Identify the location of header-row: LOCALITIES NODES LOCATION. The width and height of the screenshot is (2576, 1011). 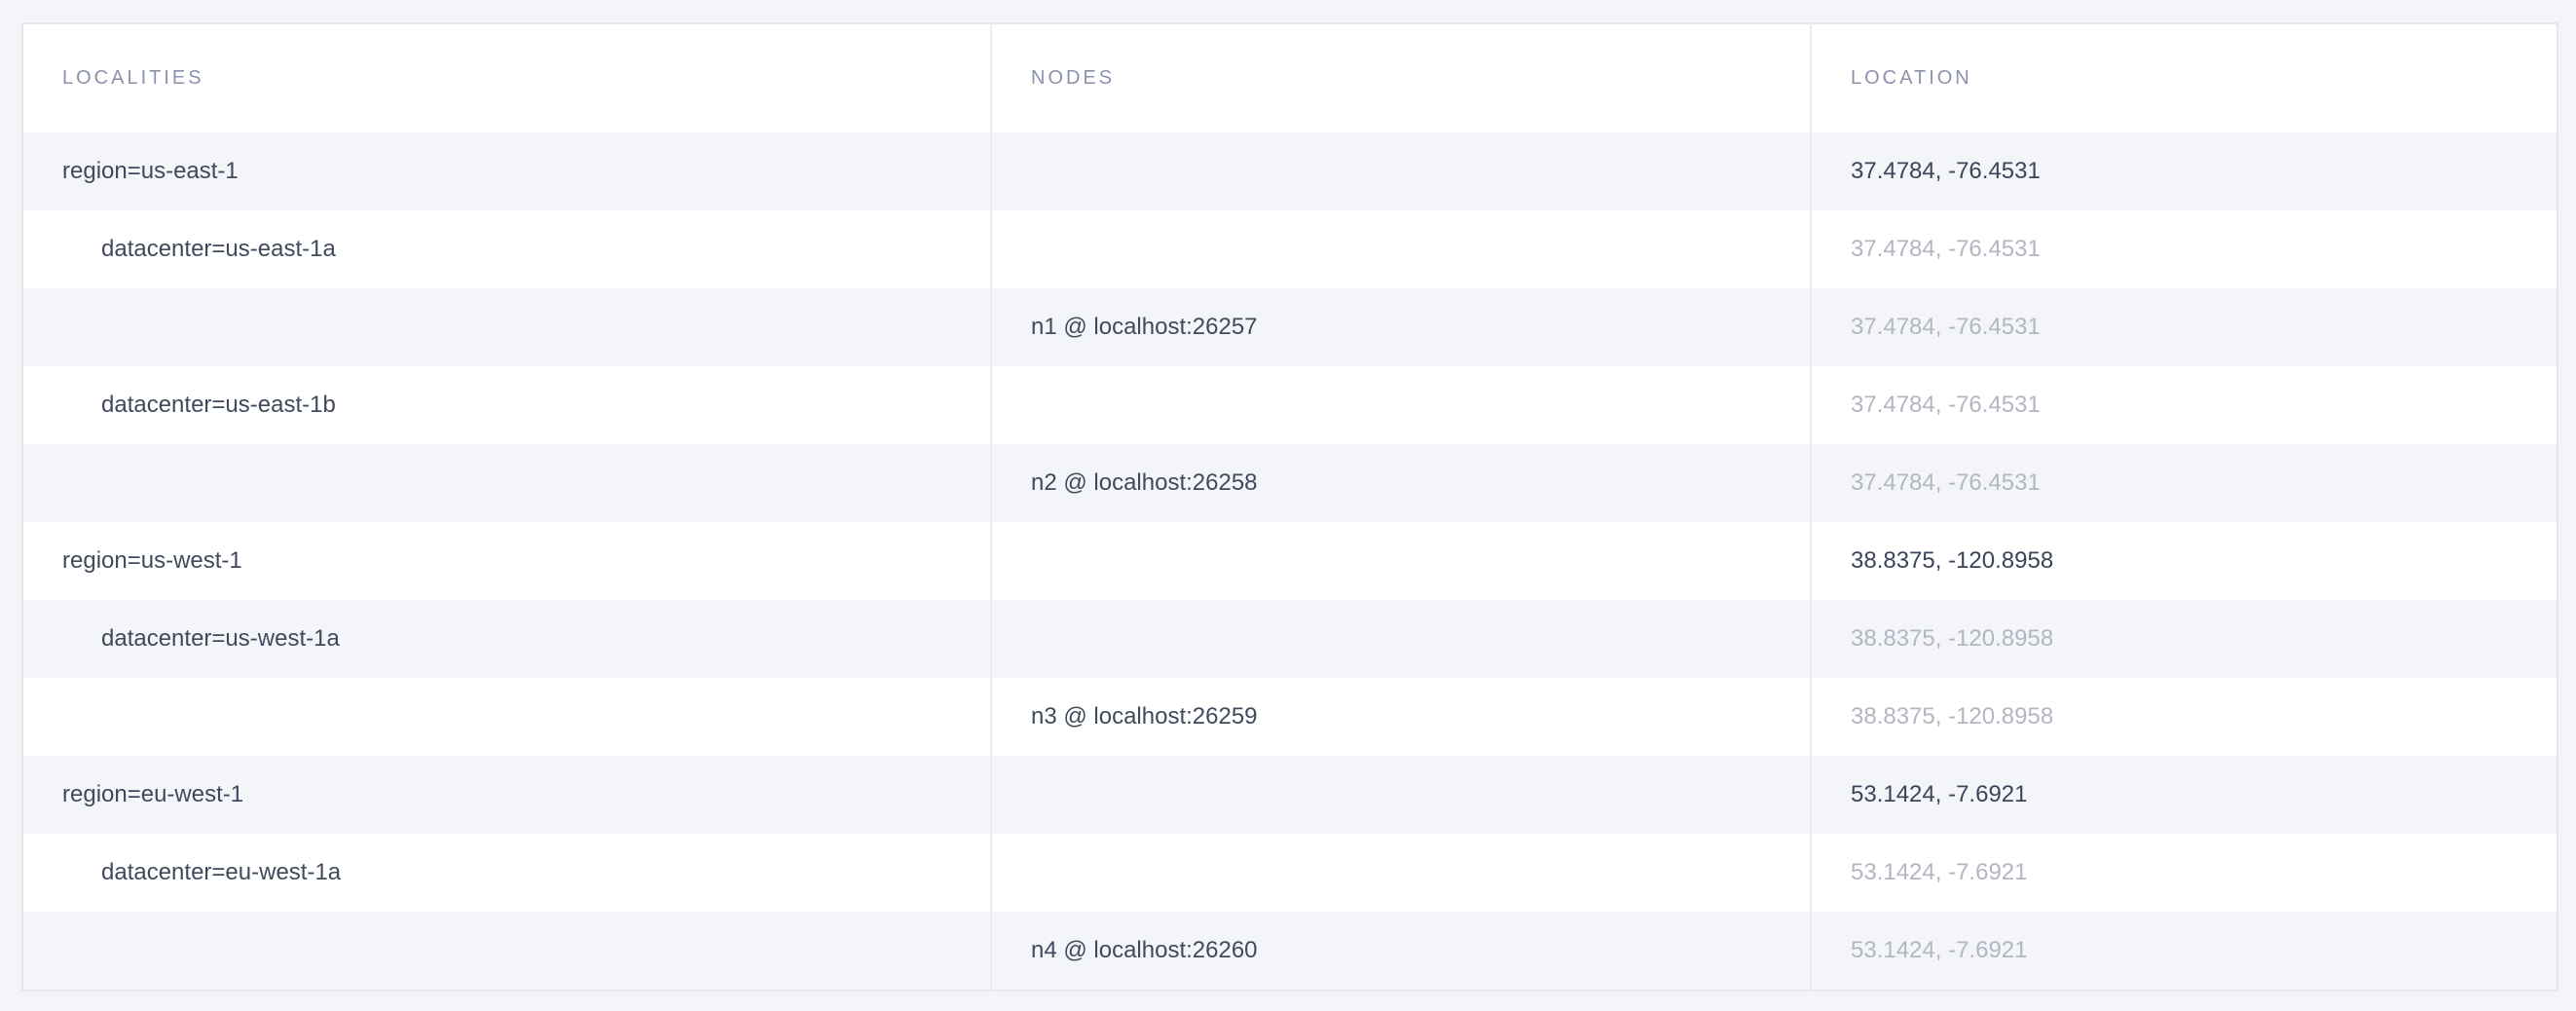
(1290, 77).